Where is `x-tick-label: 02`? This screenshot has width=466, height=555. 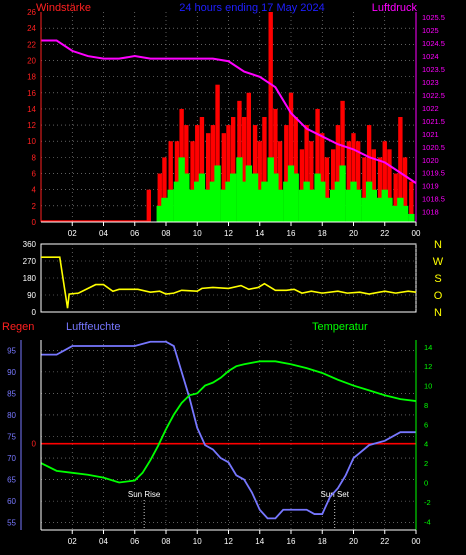 x-tick-label: 02 is located at coordinates (72, 233).